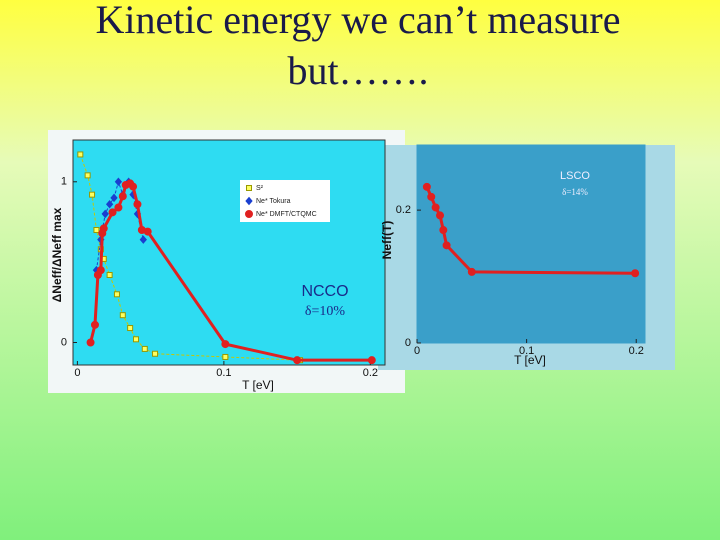 The width and height of the screenshot is (720, 540). I want to click on legend, so click(285, 201).